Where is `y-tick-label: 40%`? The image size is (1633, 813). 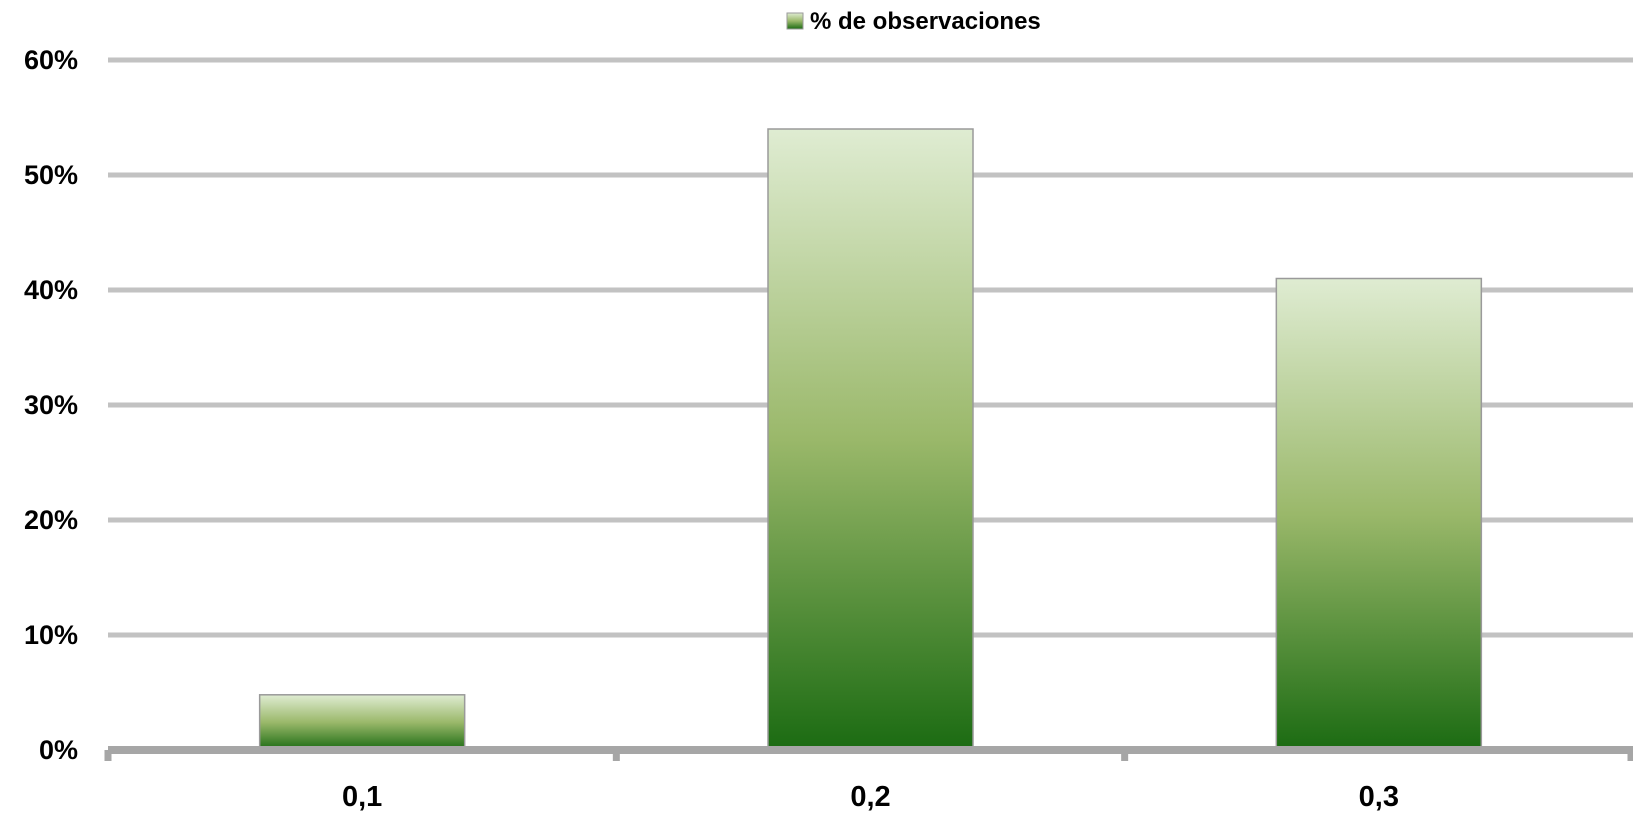 y-tick-label: 40% is located at coordinates (51, 290).